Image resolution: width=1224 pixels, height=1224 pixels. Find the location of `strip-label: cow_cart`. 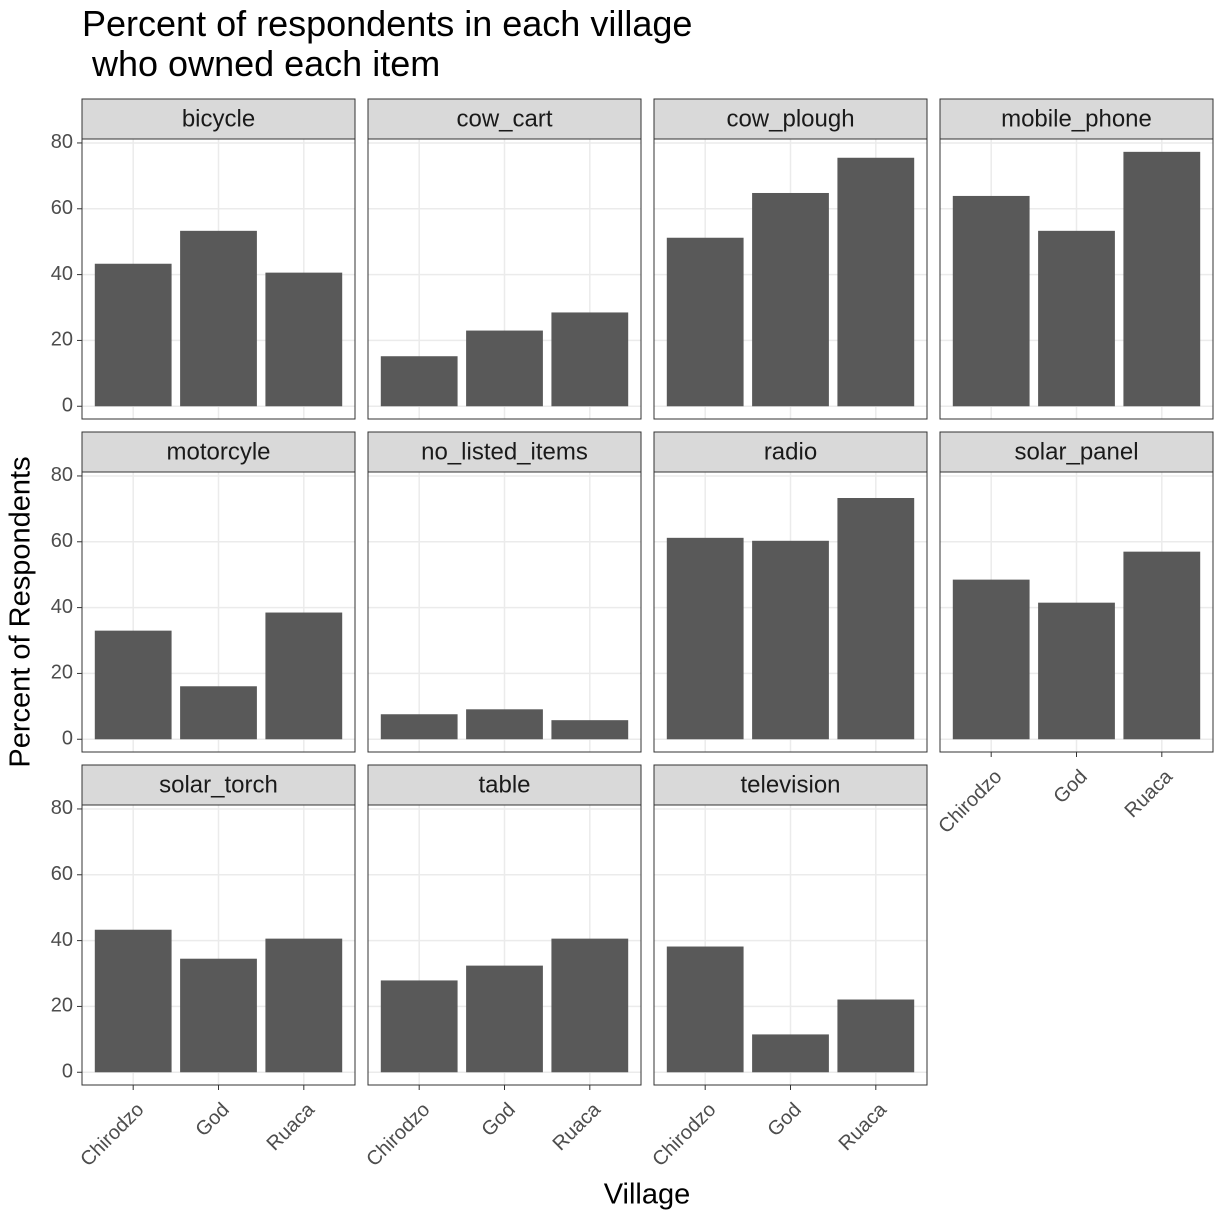

strip-label: cow_cart is located at coordinates (504, 118).